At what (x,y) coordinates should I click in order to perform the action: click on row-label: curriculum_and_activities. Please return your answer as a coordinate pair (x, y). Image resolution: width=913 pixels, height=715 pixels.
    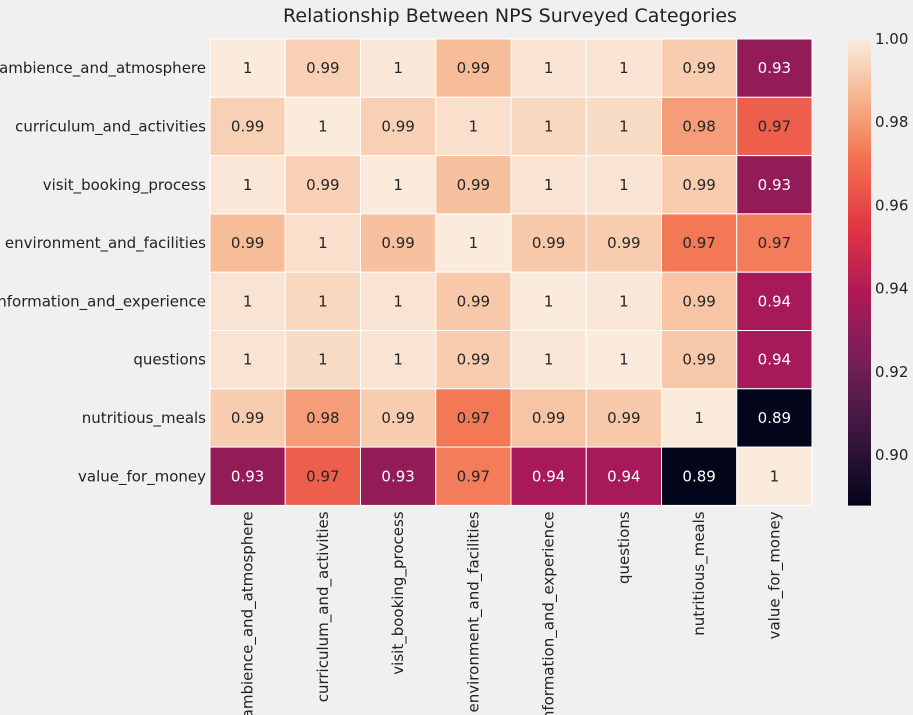
    Looking at the image, I should click on (110, 126).